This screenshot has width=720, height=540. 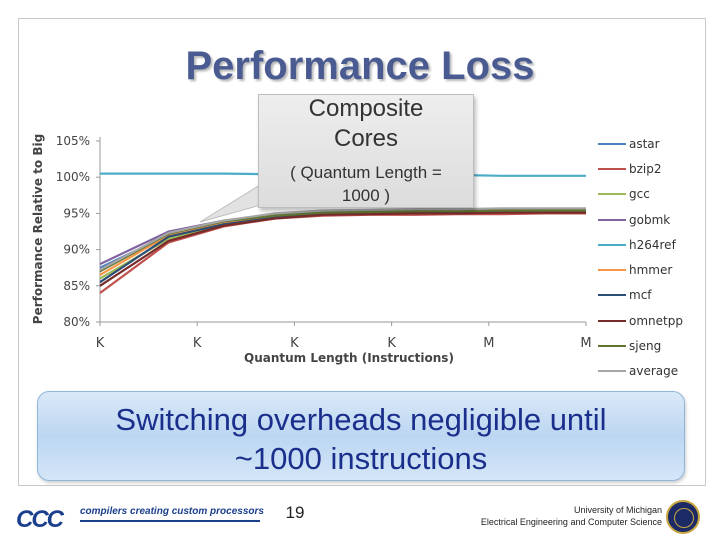 I want to click on y-tick-label: 95%, so click(x=76, y=213).